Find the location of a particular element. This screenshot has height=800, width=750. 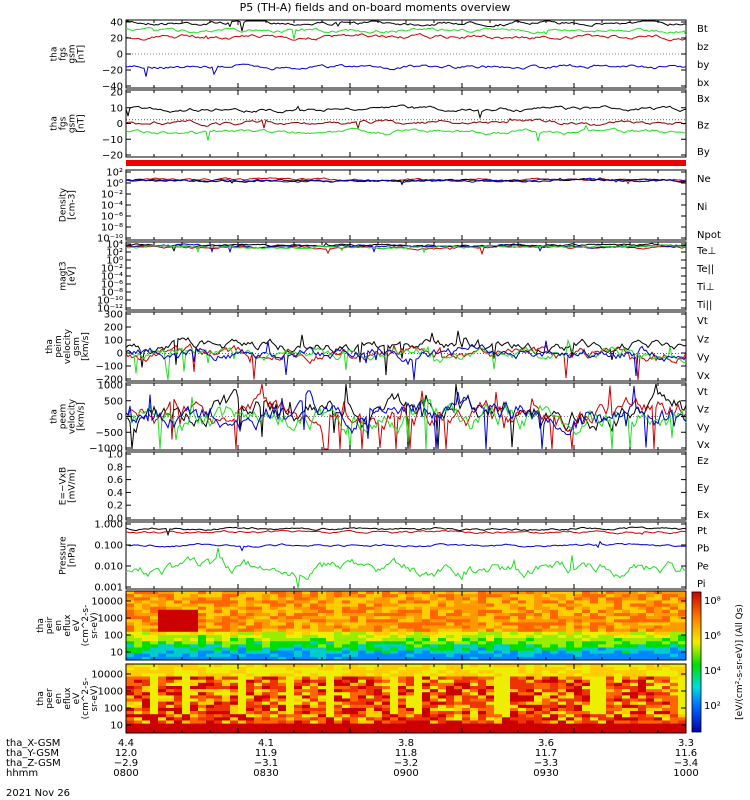

ytick-label: 10⁻⁸ is located at coordinates (112, 293).